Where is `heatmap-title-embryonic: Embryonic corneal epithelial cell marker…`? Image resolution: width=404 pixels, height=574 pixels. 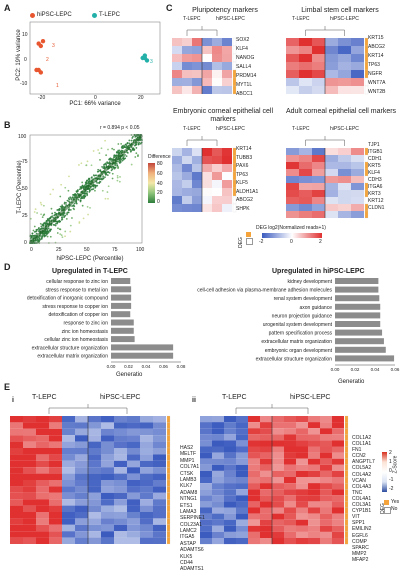
heatmap-title-embryonic: Embryonic corneal epithelial cell marker… is located at coordinates (223, 116).